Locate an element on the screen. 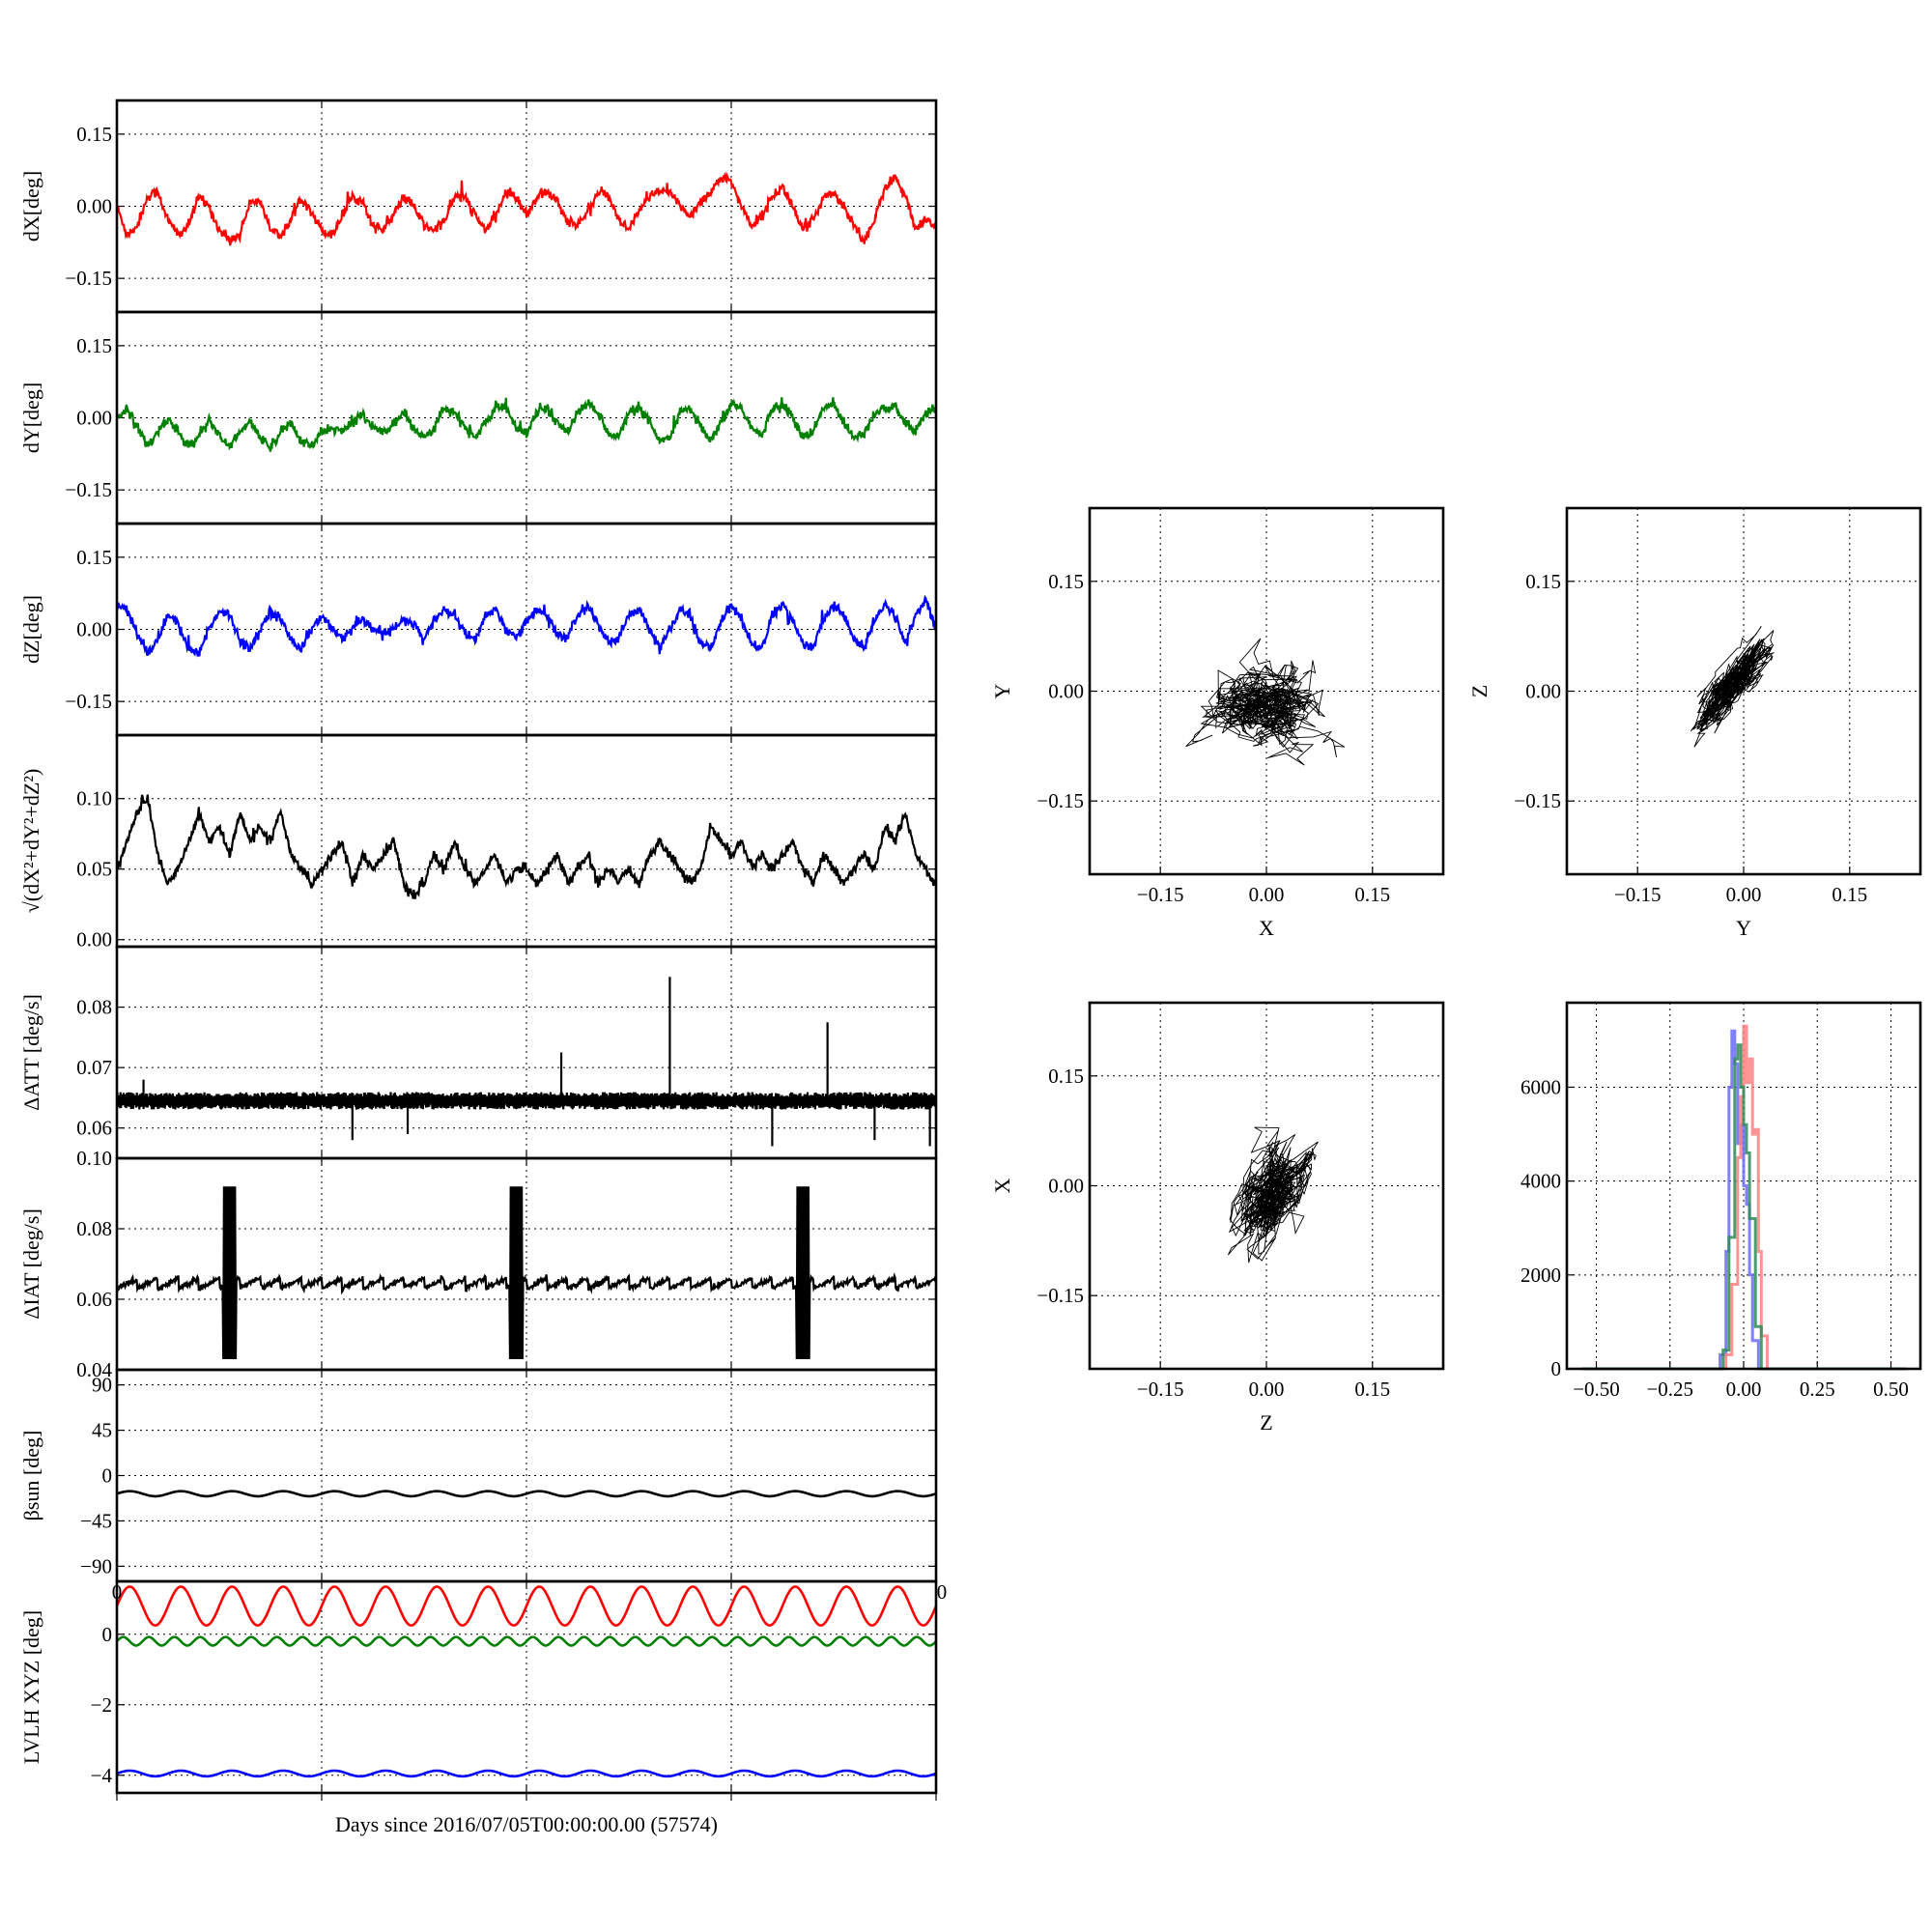 The image size is (1932, 1932). y-tick-label: 45 is located at coordinates (102, 1430).